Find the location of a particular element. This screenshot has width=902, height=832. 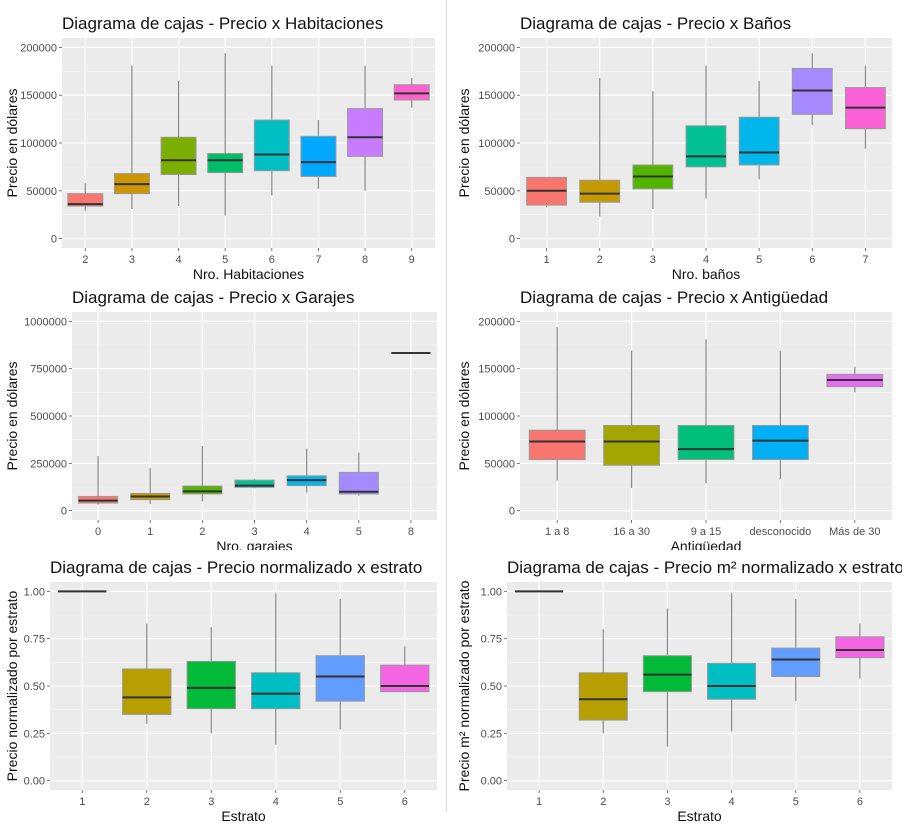

y-axis-label: Precio normalizado por estrato is located at coordinates (12, 685).